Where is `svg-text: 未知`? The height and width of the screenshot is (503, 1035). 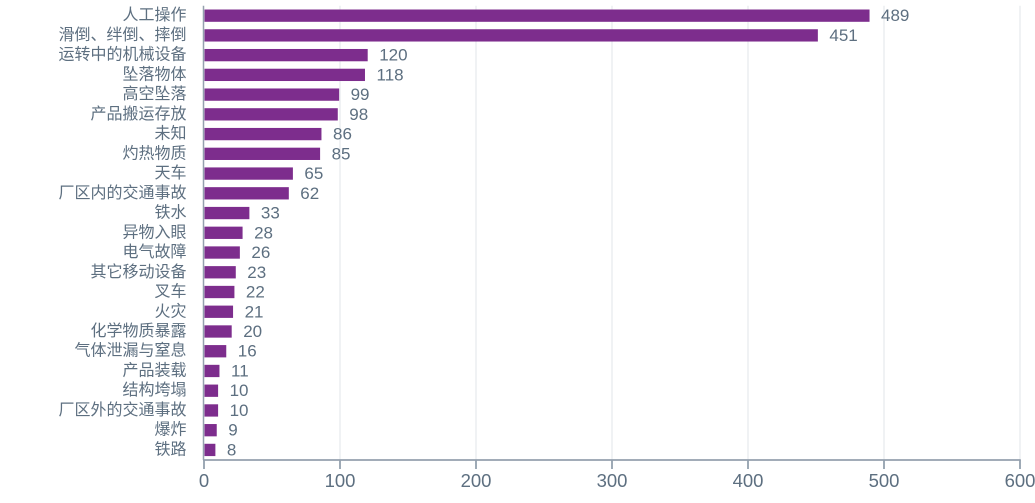
svg-text: 未知 is located at coordinates (170, 134).